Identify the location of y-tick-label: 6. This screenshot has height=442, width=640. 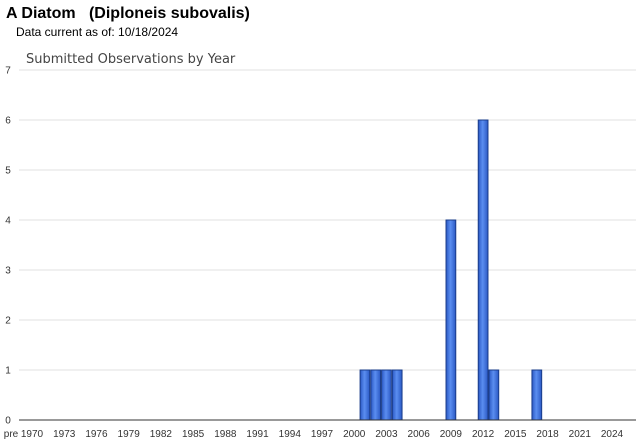
(8, 121).